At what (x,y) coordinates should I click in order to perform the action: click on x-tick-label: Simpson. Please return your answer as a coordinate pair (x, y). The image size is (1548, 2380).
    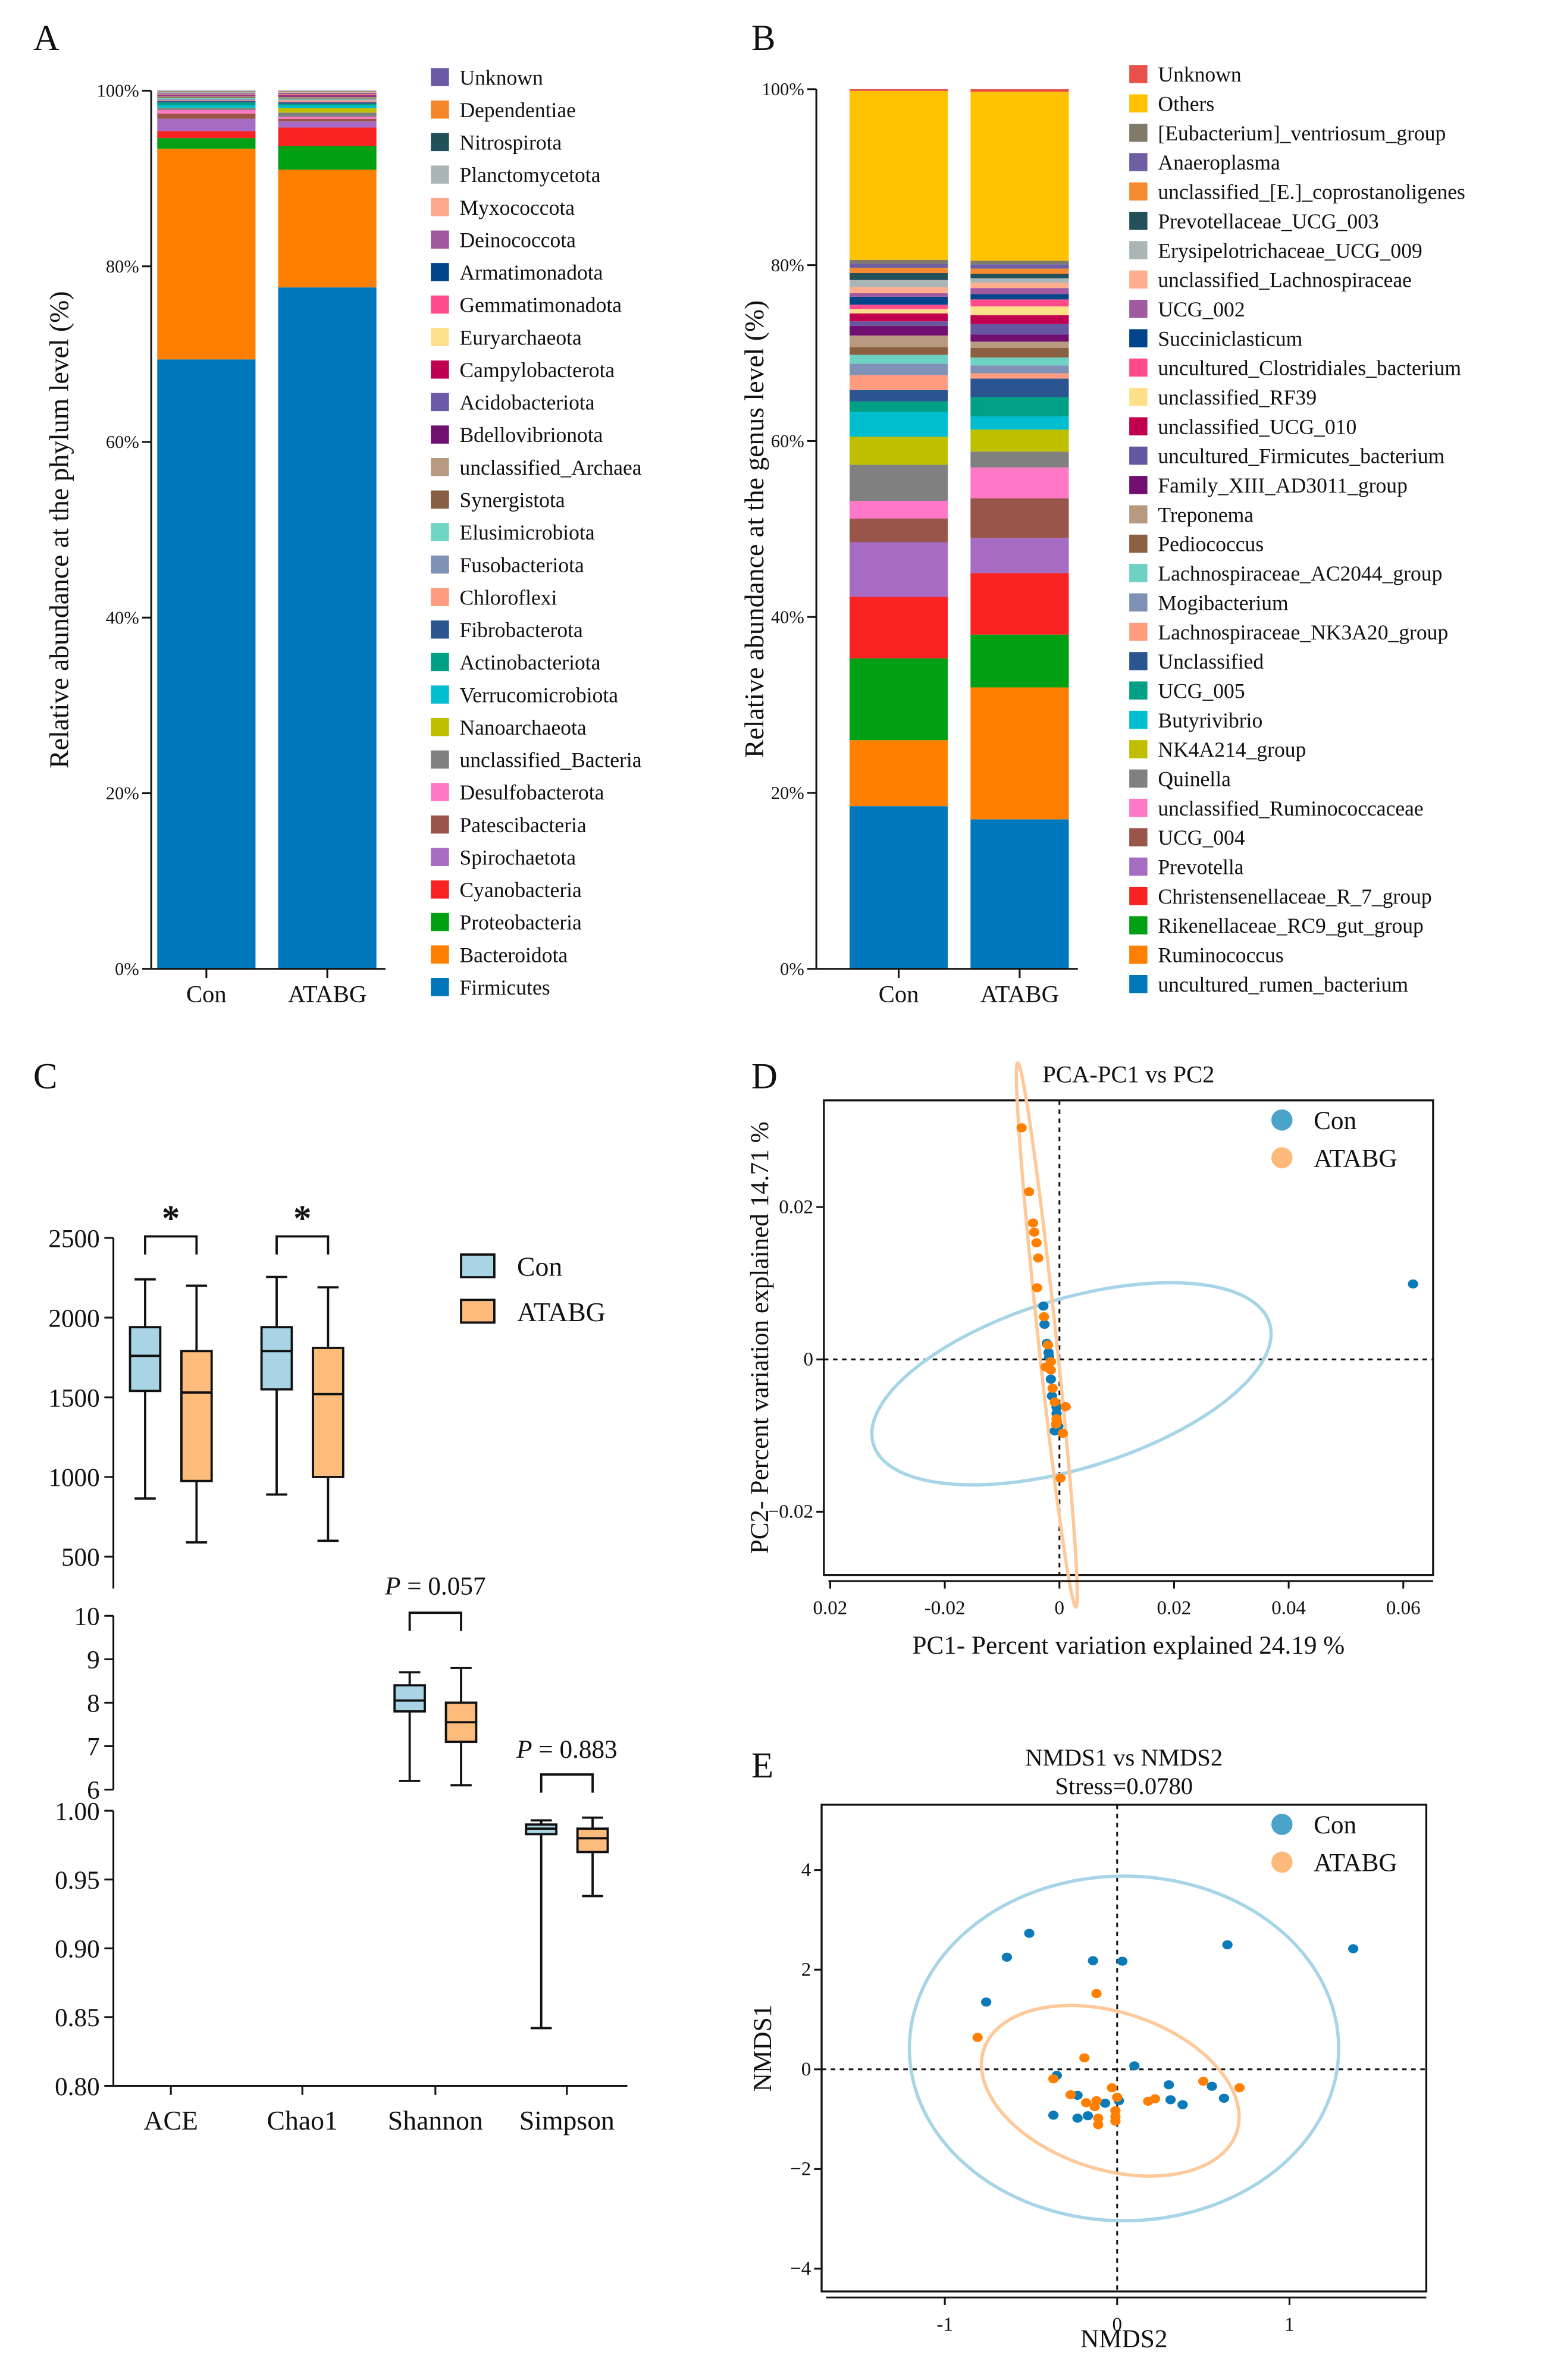
    Looking at the image, I should click on (567, 2120).